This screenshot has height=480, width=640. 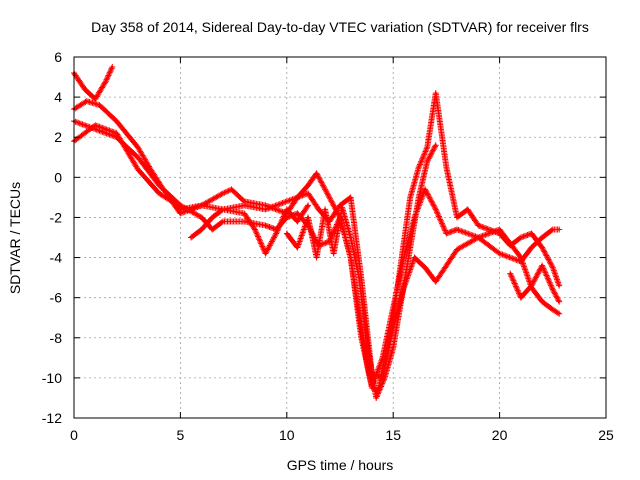 I want to click on series-track-f, so click(x=250, y=229).